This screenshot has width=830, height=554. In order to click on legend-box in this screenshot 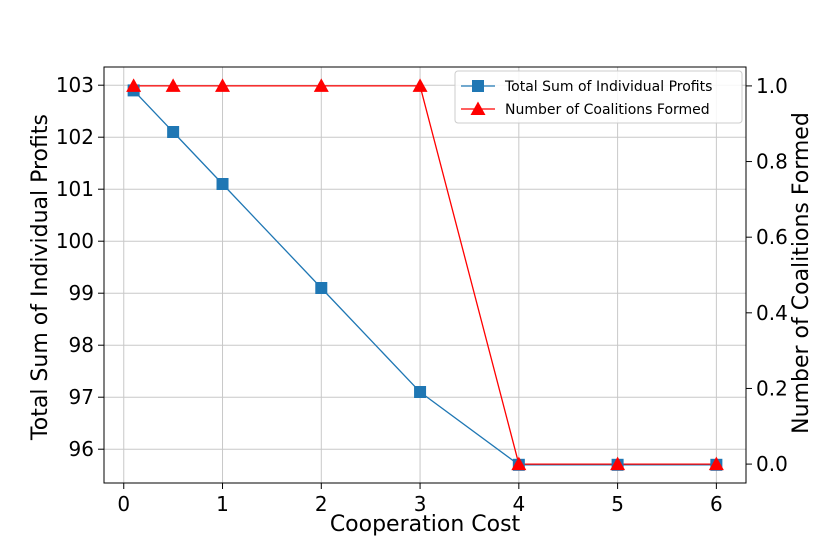, I will do `click(598, 97)`.